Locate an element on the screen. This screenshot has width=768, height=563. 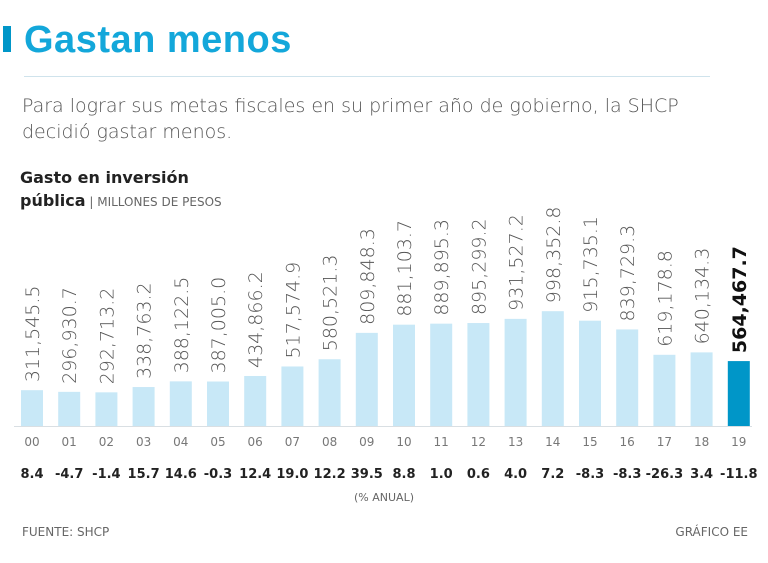
value-label-07: 517,574.9 is located at coordinates (293, 310).